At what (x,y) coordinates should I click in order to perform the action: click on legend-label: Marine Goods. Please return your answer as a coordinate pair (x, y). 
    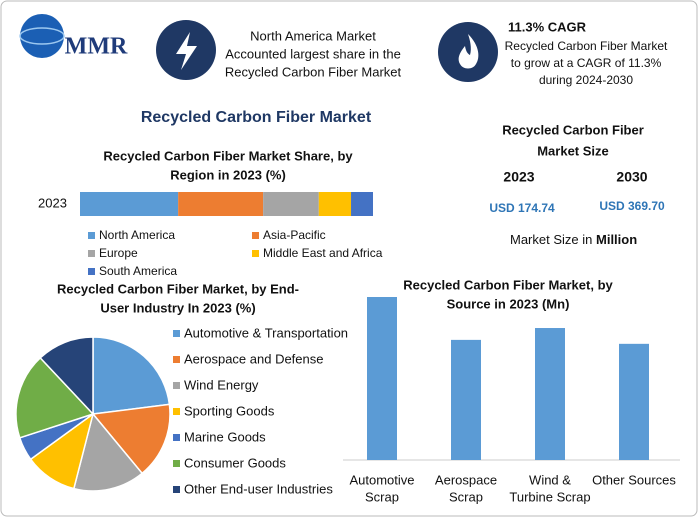
    Looking at the image, I should click on (225, 436).